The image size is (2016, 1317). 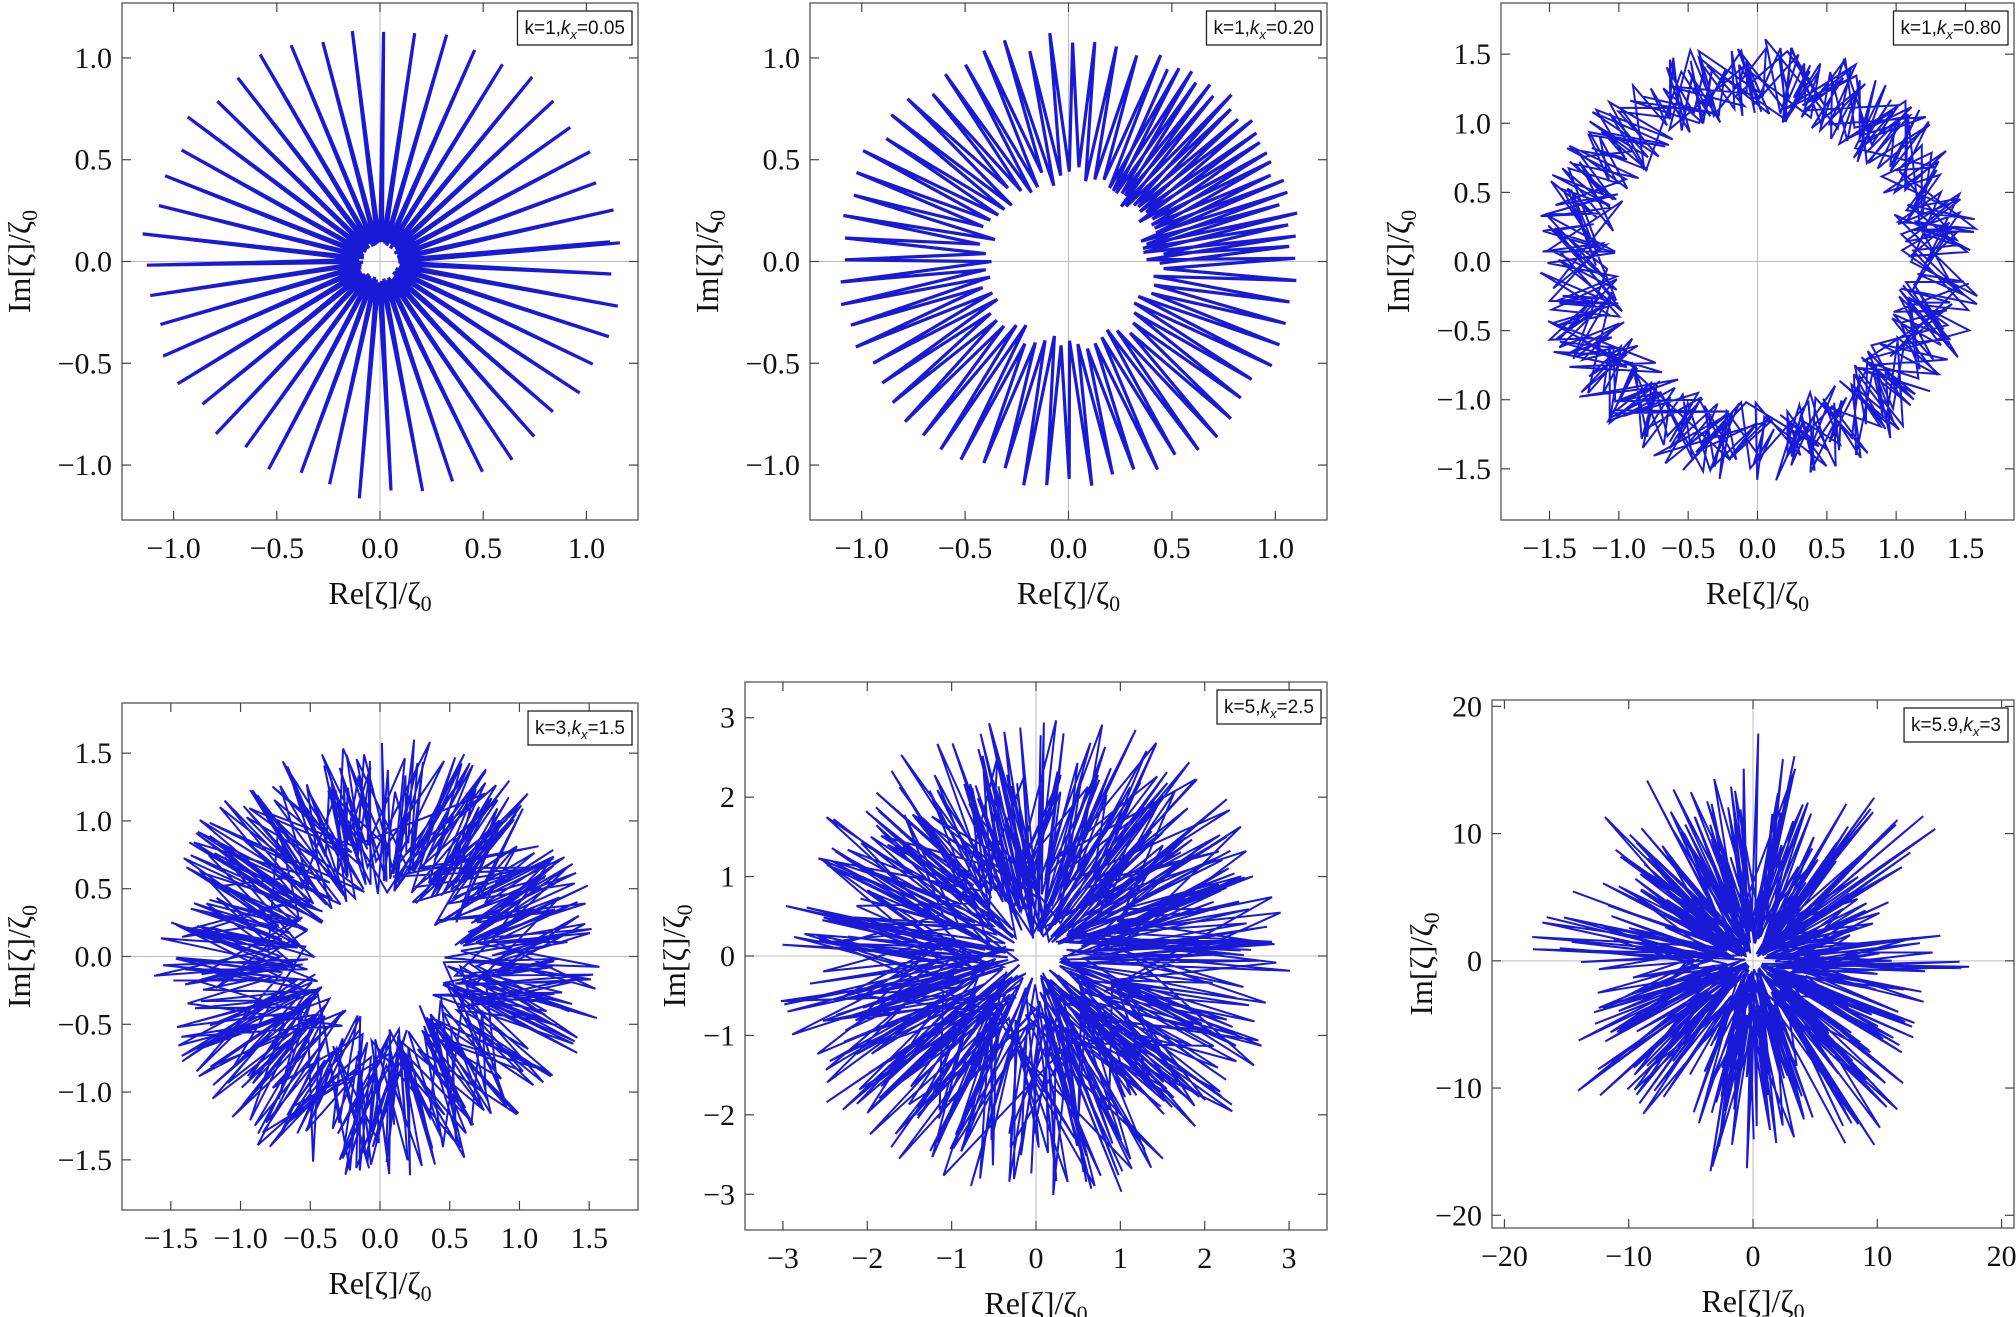 What do you see at coordinates (2001, 1256) in the screenshot?
I see `x-tick-label: 20` at bounding box center [2001, 1256].